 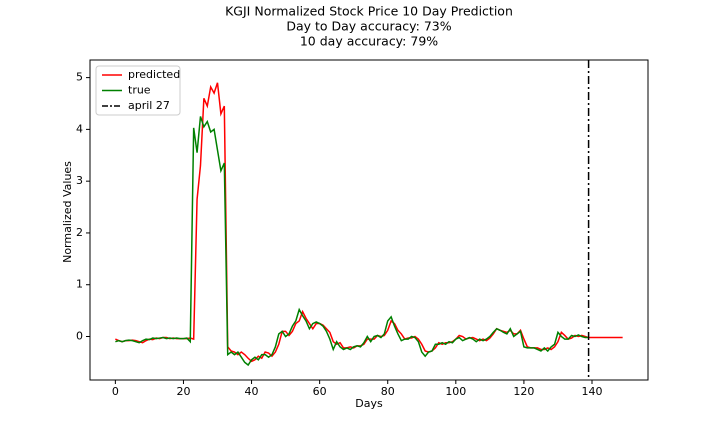 I want to click on x-tick-label: 80, so click(x=388, y=391).